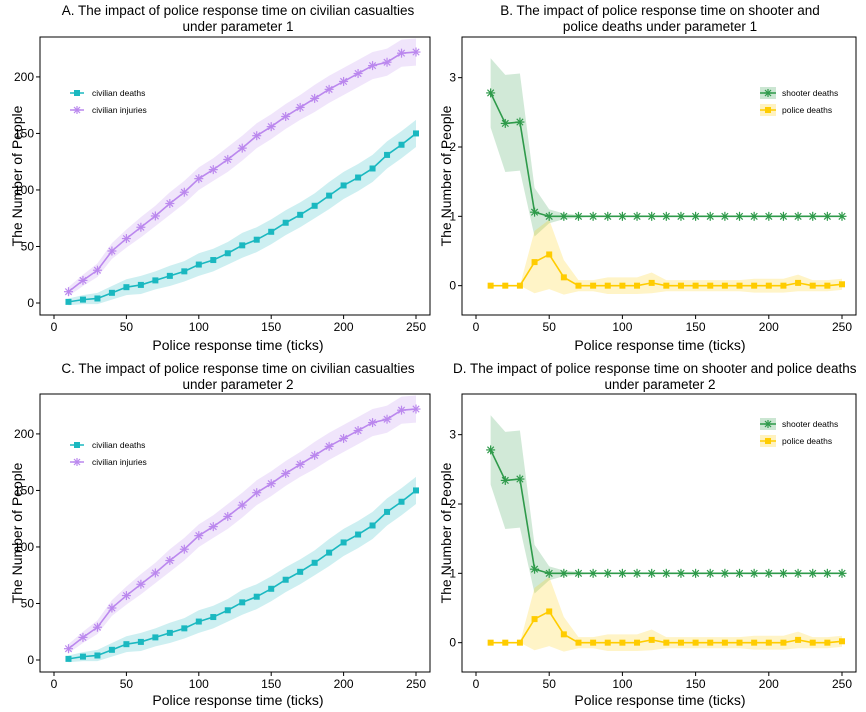 The width and height of the screenshot is (866, 712). Describe the element at coordinates (127, 684) in the screenshot. I see `x-tick-label: 50` at that location.